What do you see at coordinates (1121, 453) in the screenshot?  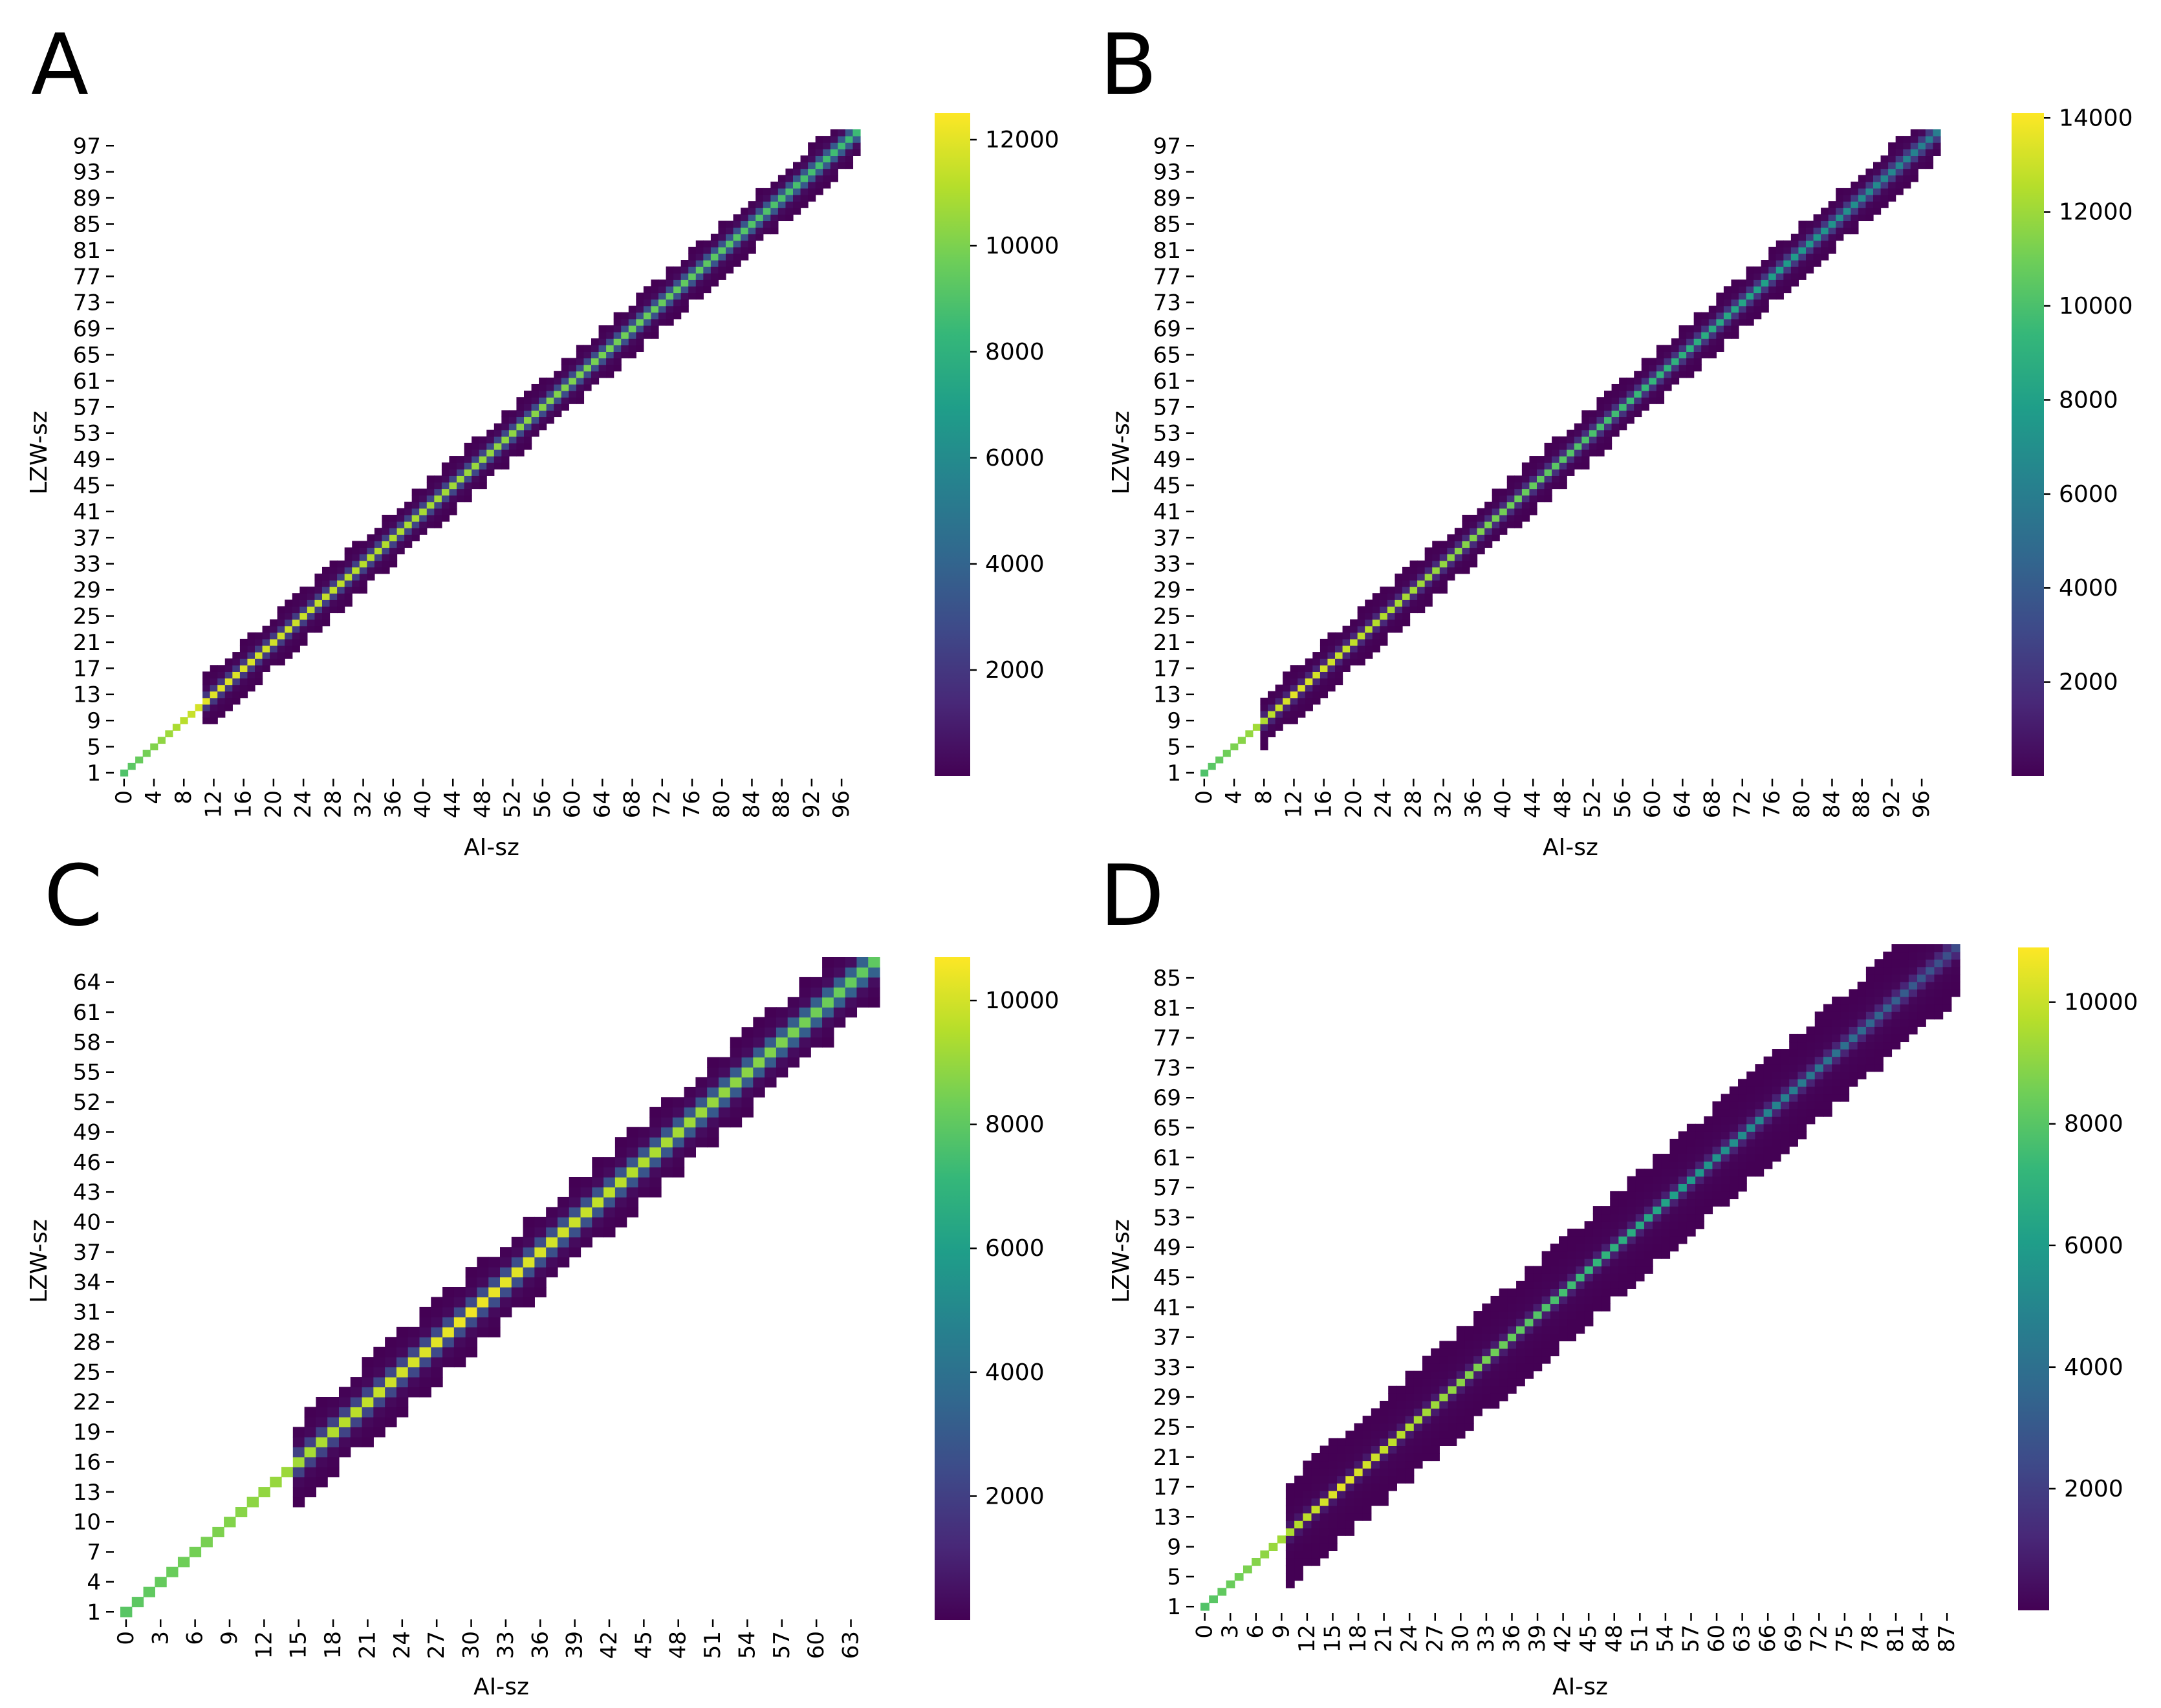 I see `y-axis-title: LZW-sz` at bounding box center [1121, 453].